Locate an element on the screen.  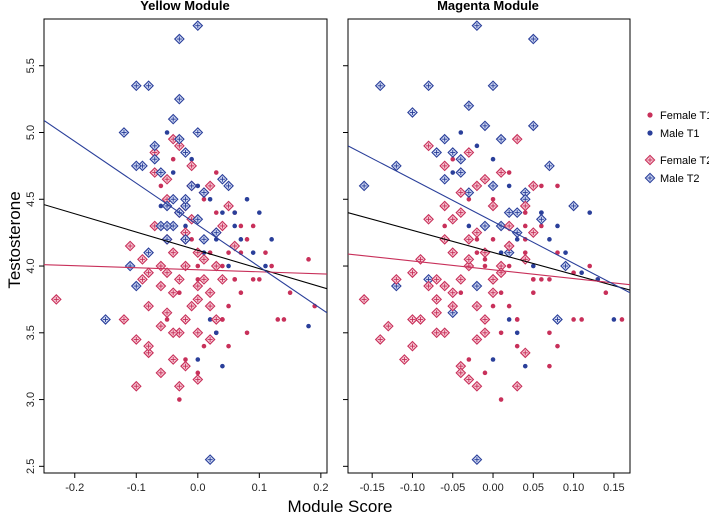
y-tick-label: 3.5 is located at coordinates (31, 332).